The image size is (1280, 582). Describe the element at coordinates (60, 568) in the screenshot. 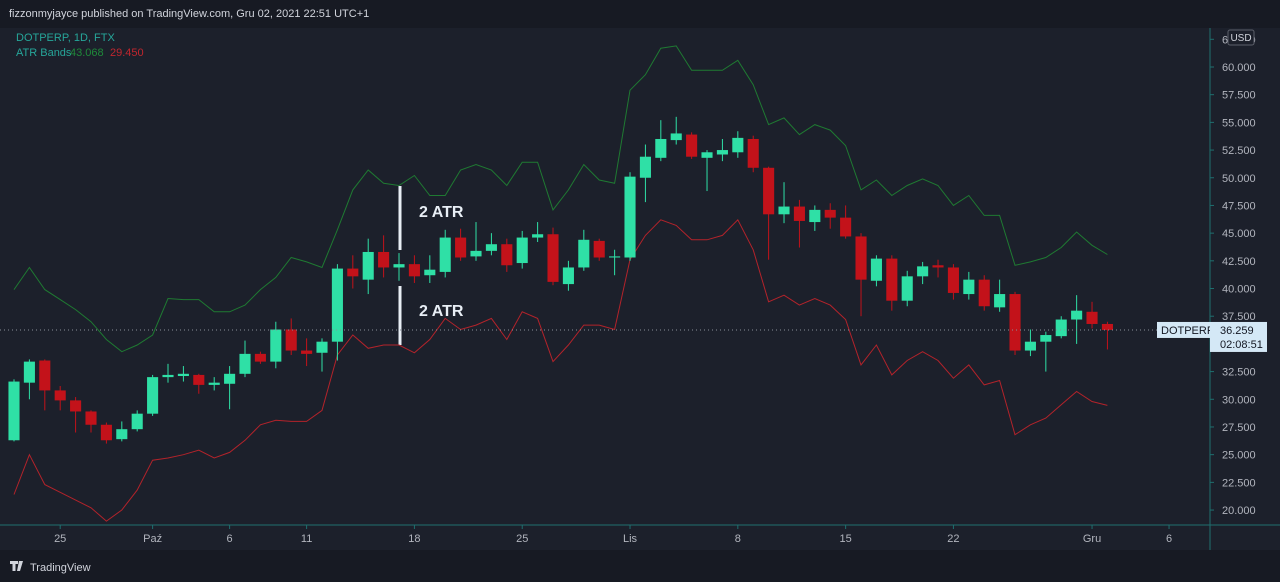

I see `brand-text: TradingView` at that location.